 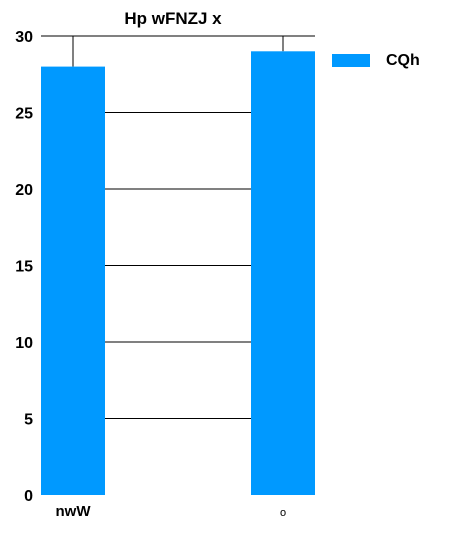 I want to click on x-tick-label: nwW, so click(x=74, y=511).